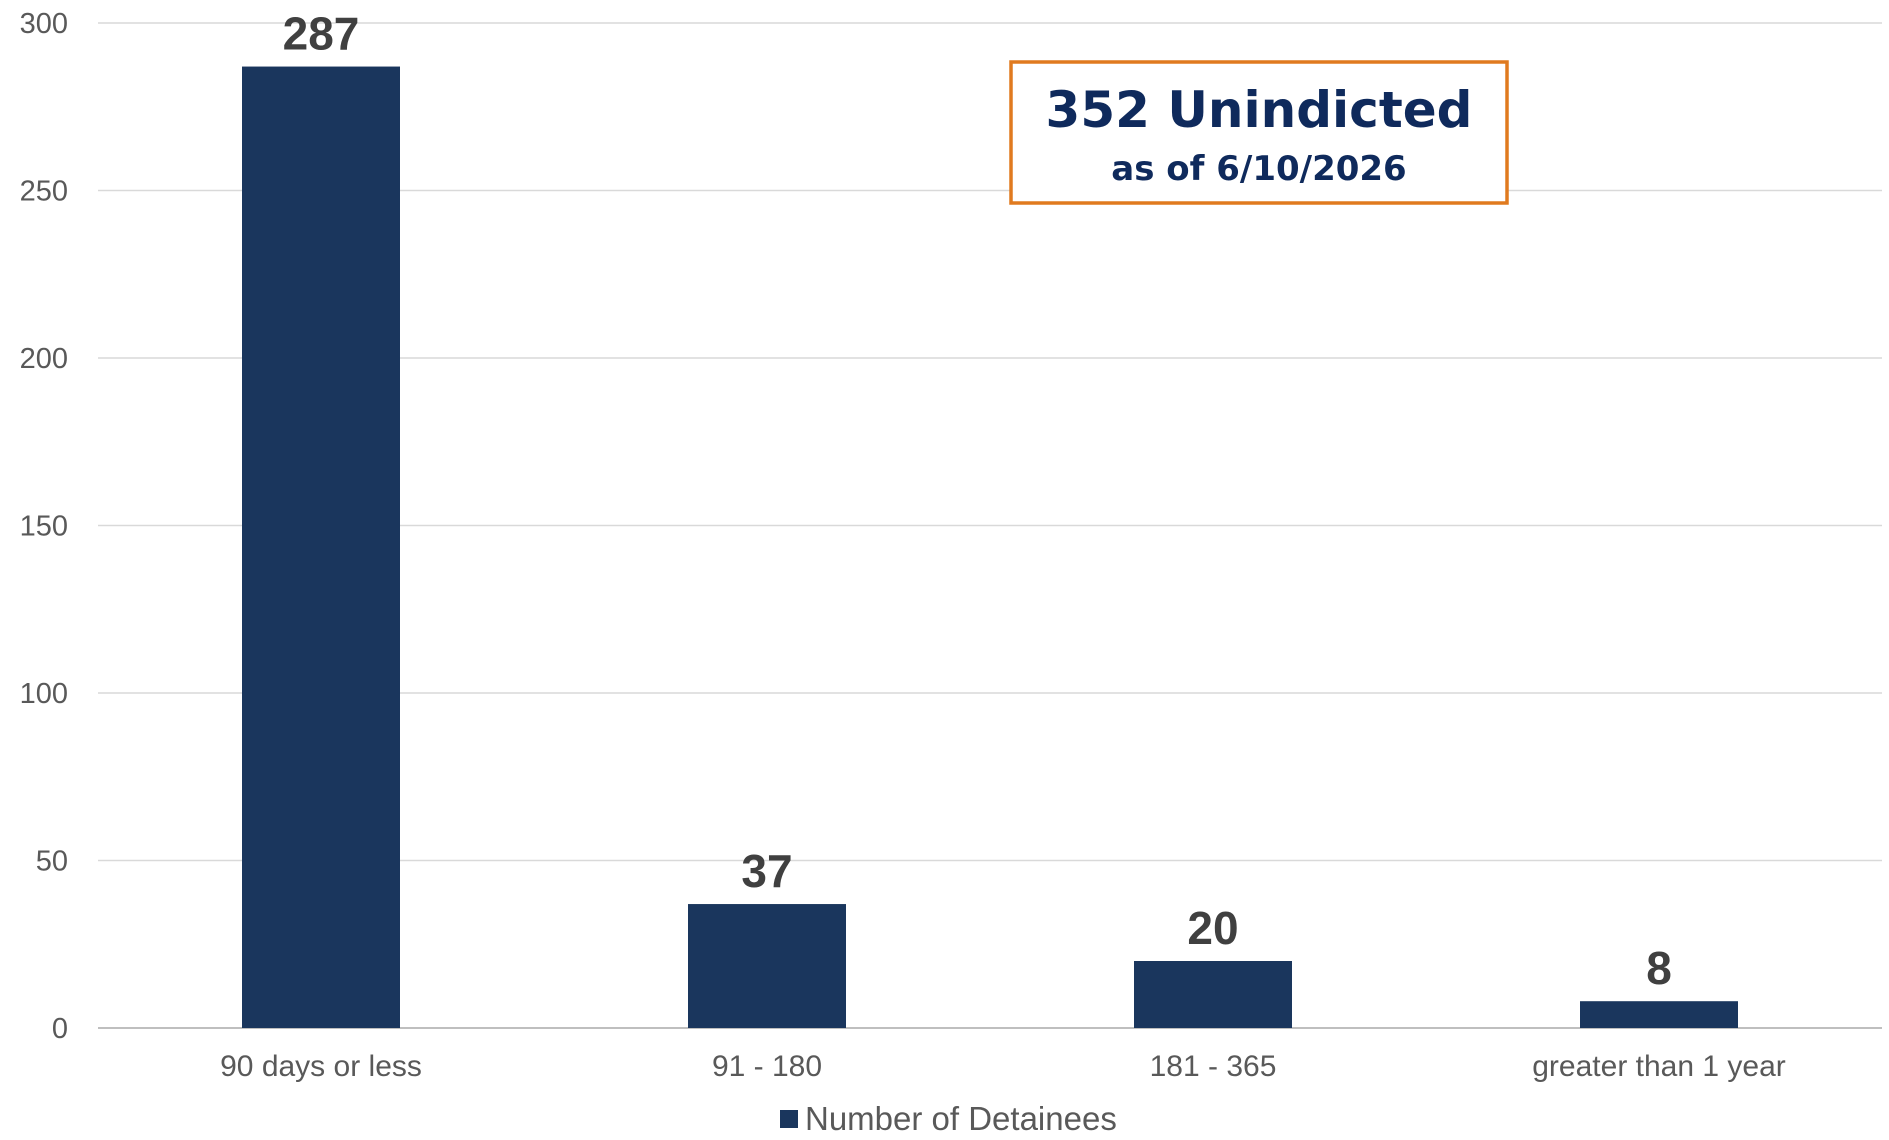 The image size is (1889, 1140). Describe the element at coordinates (44, 24) in the screenshot. I see `y-tick-label: 300` at that location.